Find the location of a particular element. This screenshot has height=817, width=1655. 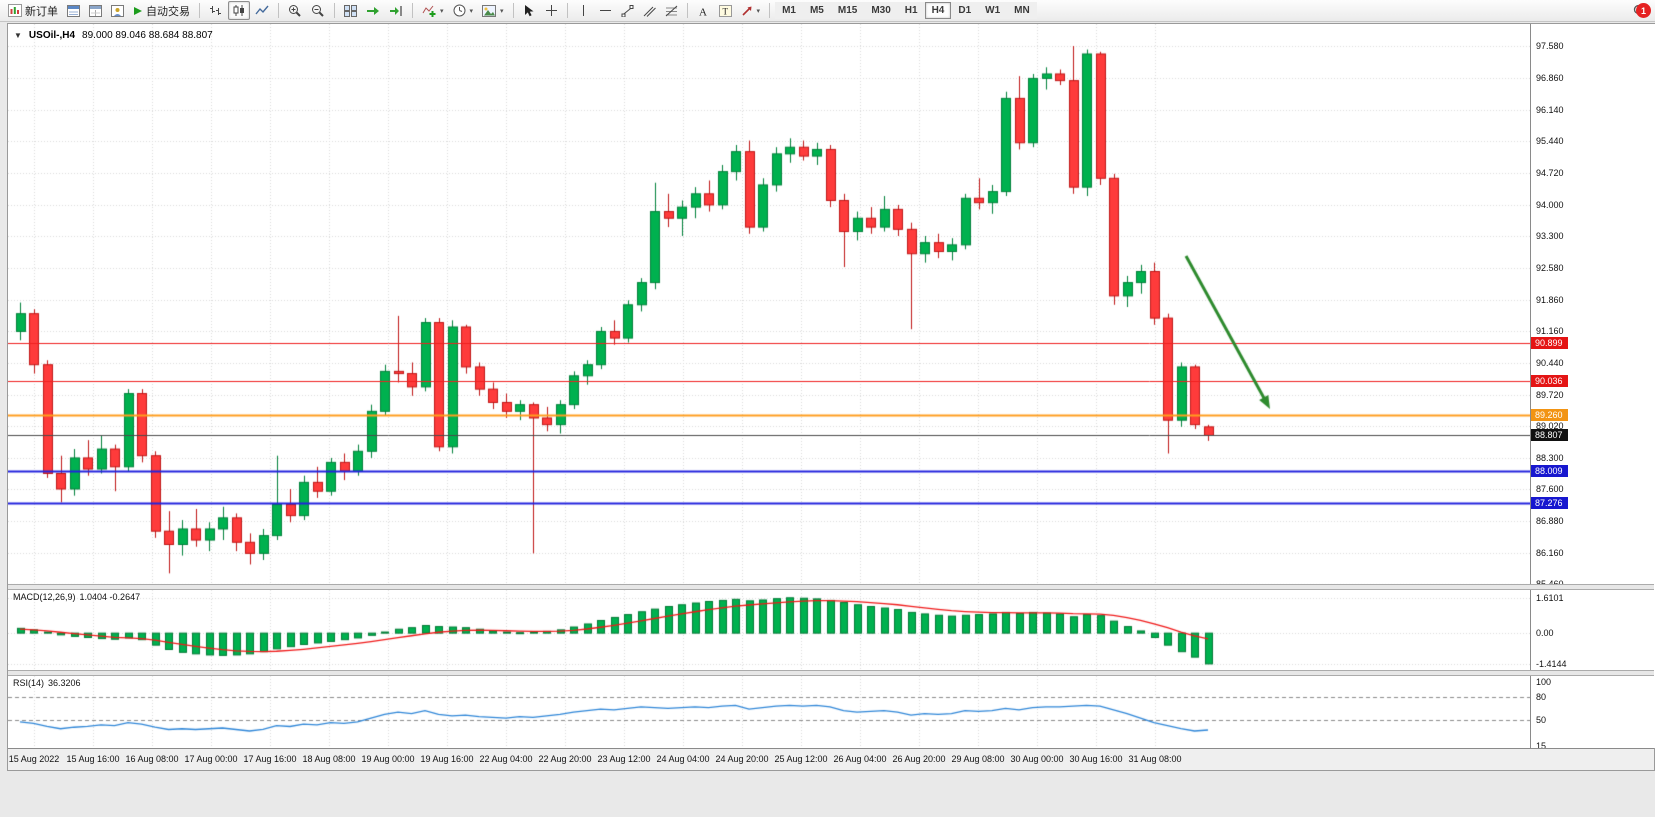

time-axis-label: 22 Aug 04:00 is located at coordinates (506, 759).